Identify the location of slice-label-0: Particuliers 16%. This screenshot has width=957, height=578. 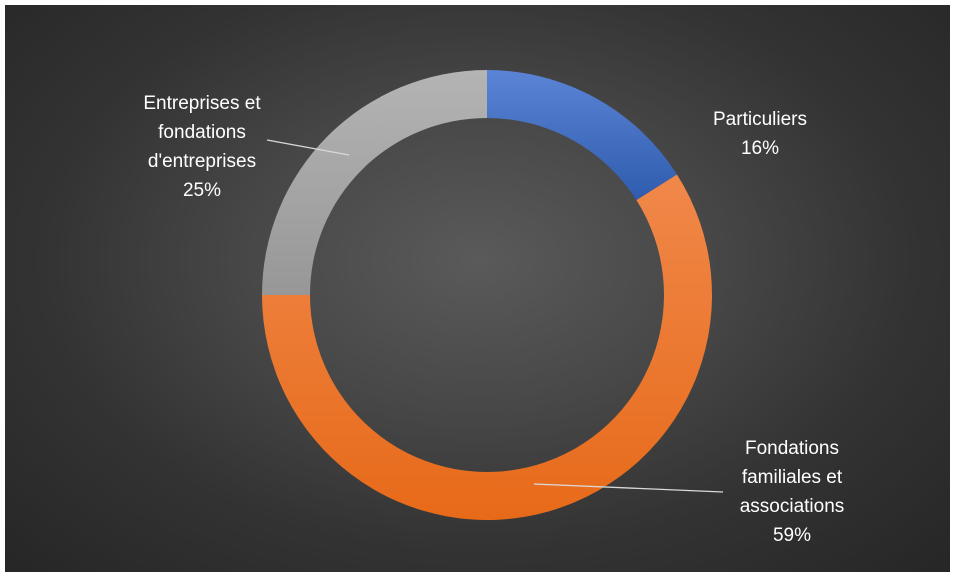
(760, 134).